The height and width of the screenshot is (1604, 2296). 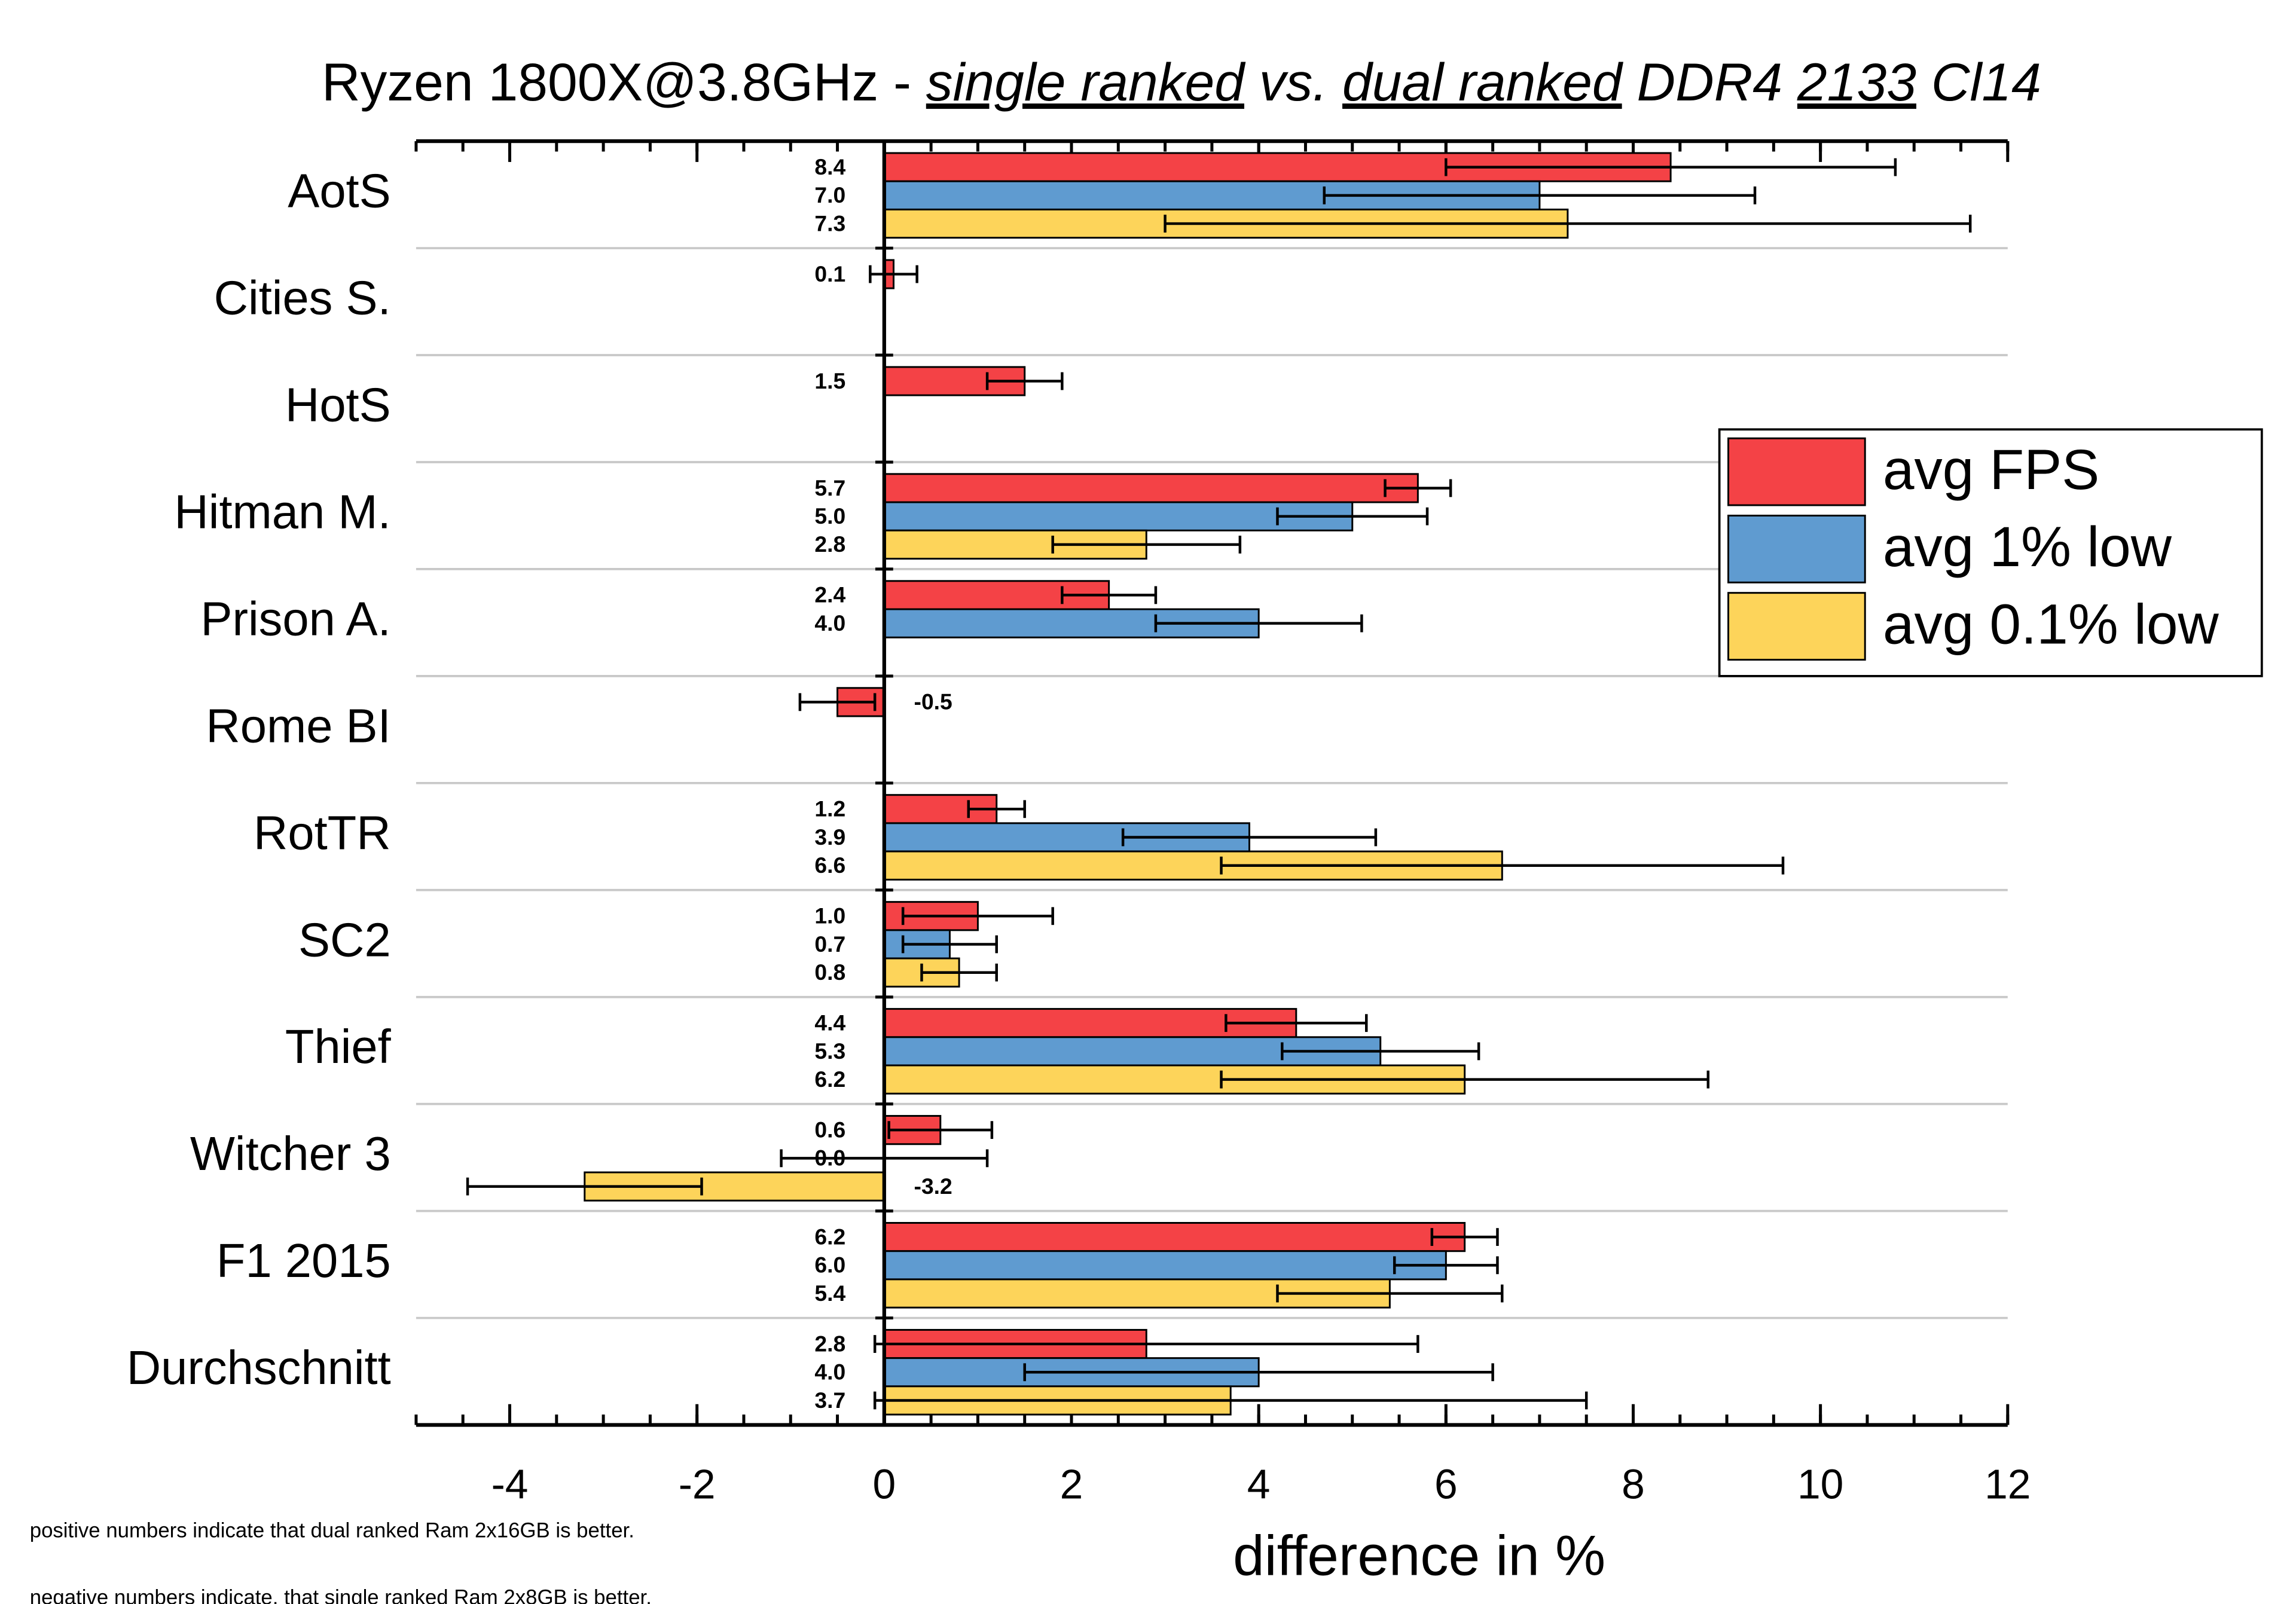 What do you see at coordinates (829, 594) in the screenshot?
I see `value-label: 2.4` at bounding box center [829, 594].